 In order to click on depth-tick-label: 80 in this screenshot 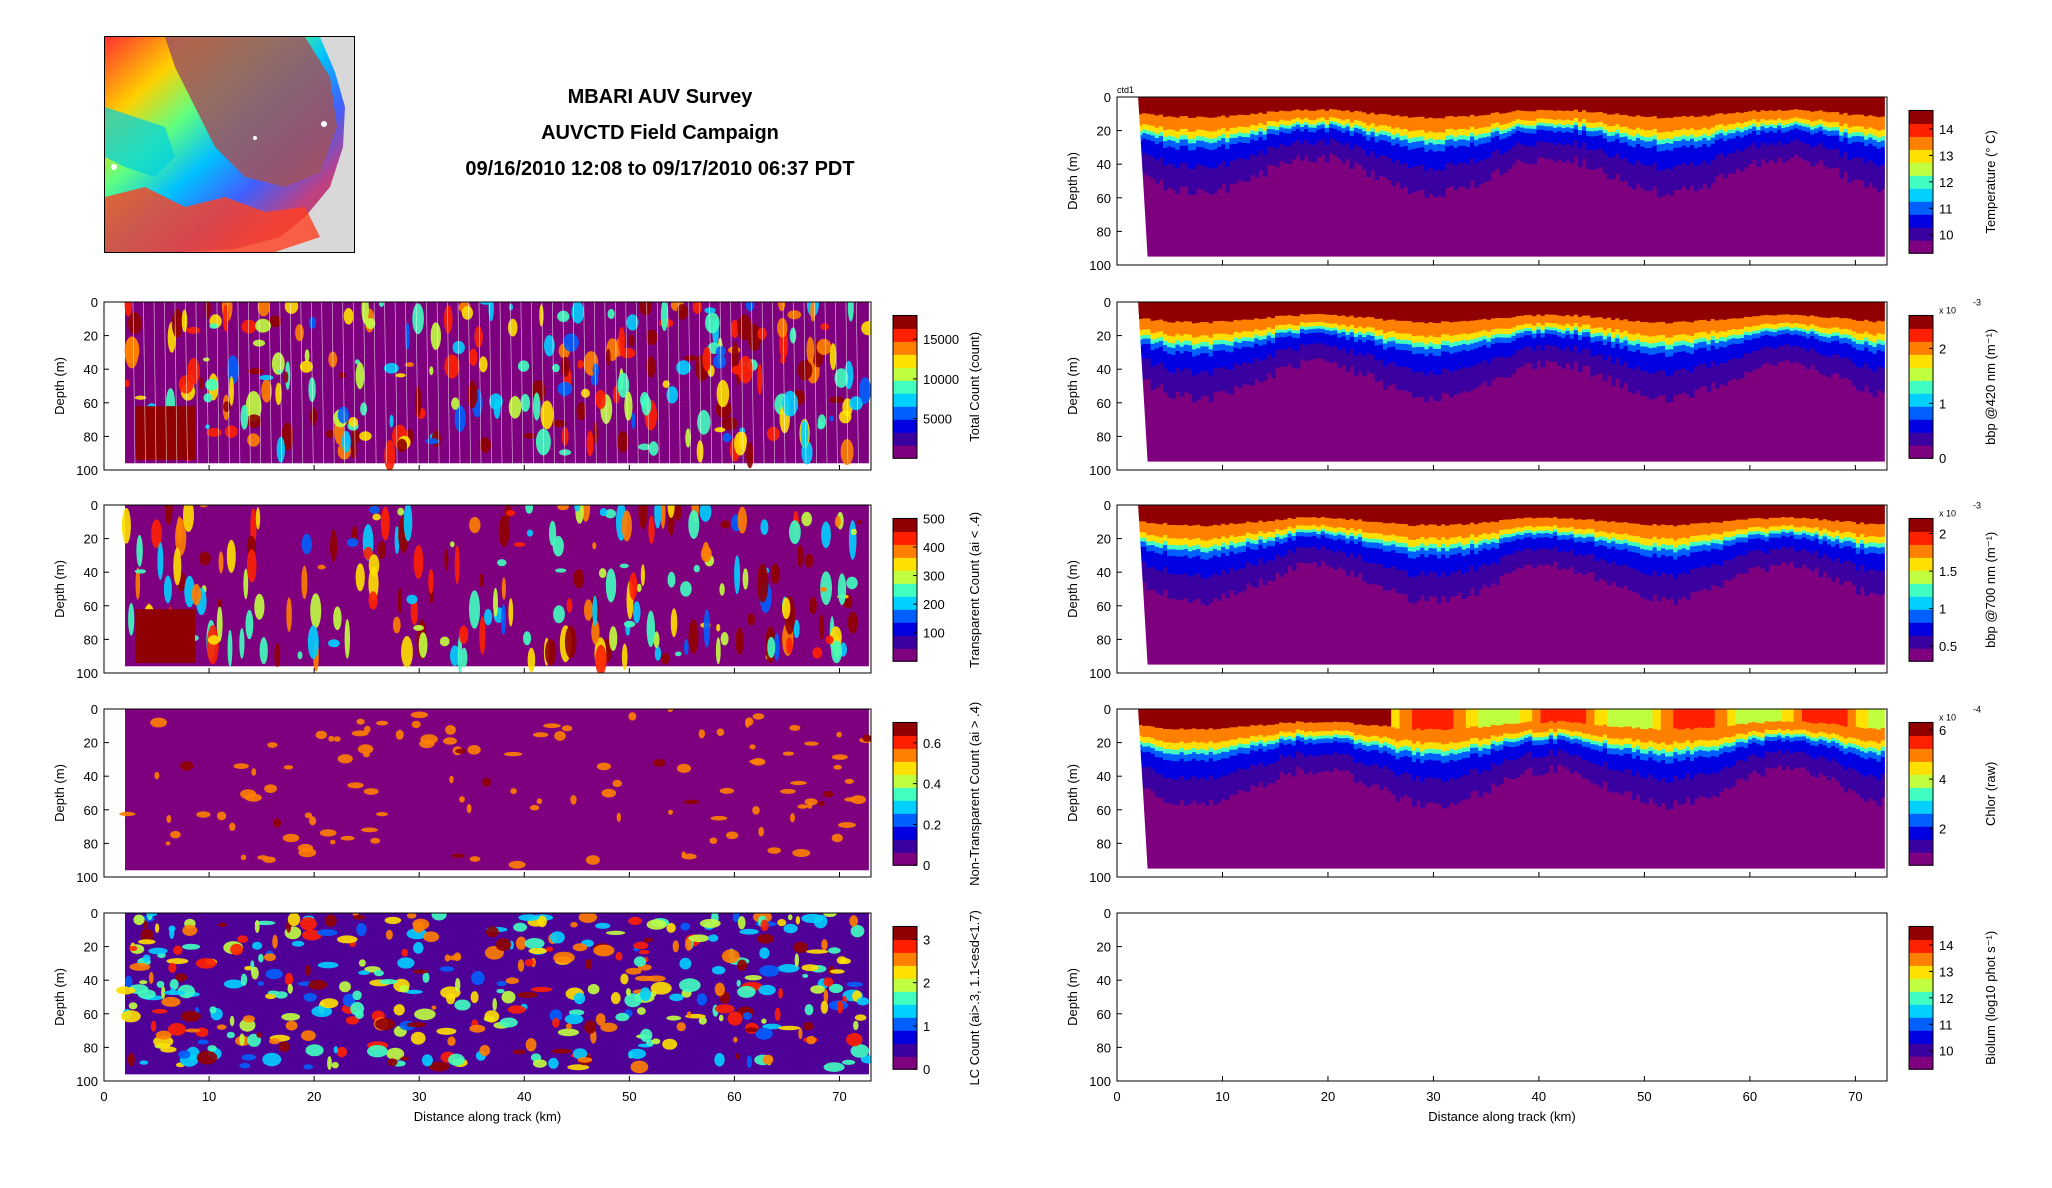, I will do `click(91, 639)`.